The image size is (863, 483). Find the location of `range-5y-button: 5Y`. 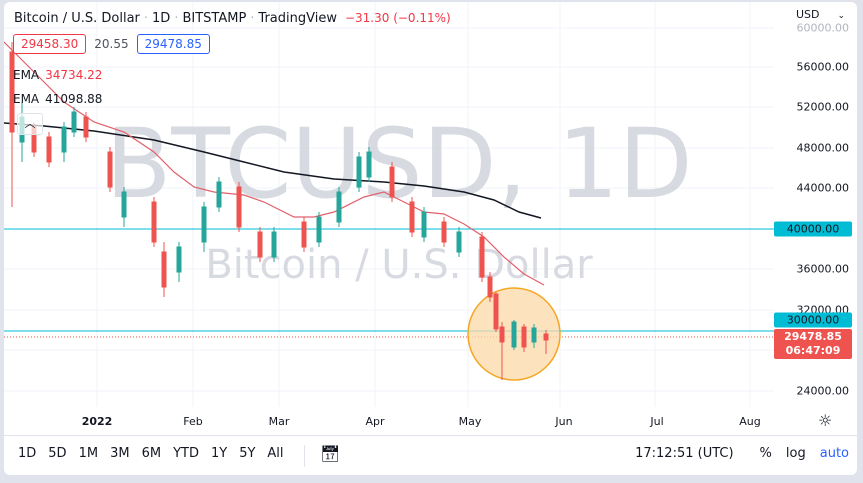

range-5y-button: 5Y is located at coordinates (247, 453).